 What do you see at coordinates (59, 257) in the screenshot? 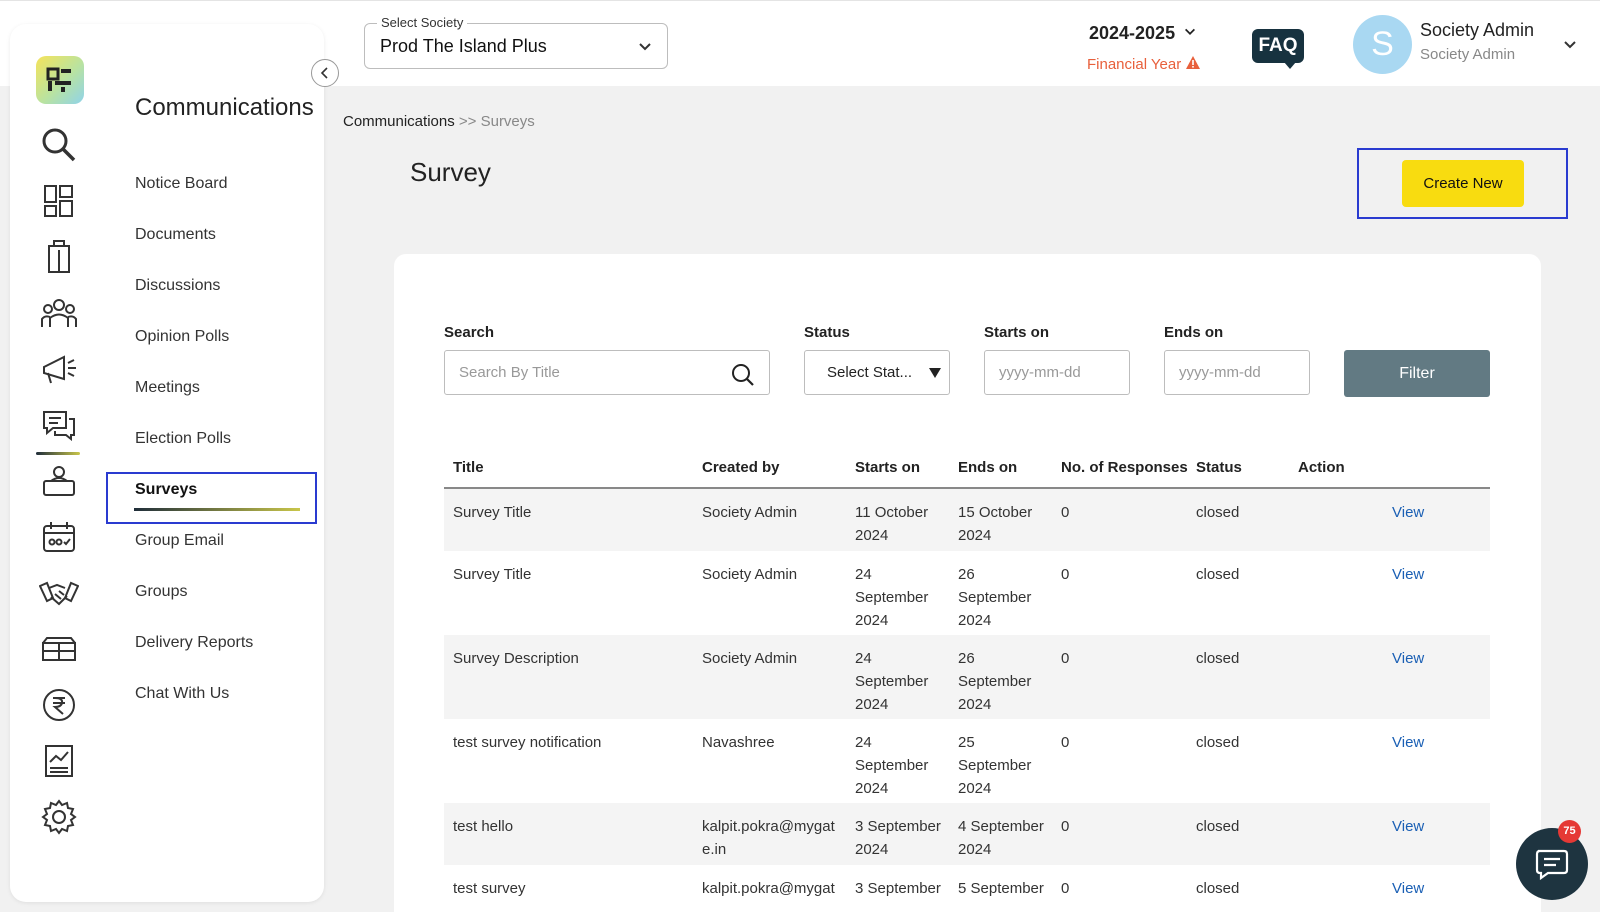
I see `building-icon` at bounding box center [59, 257].